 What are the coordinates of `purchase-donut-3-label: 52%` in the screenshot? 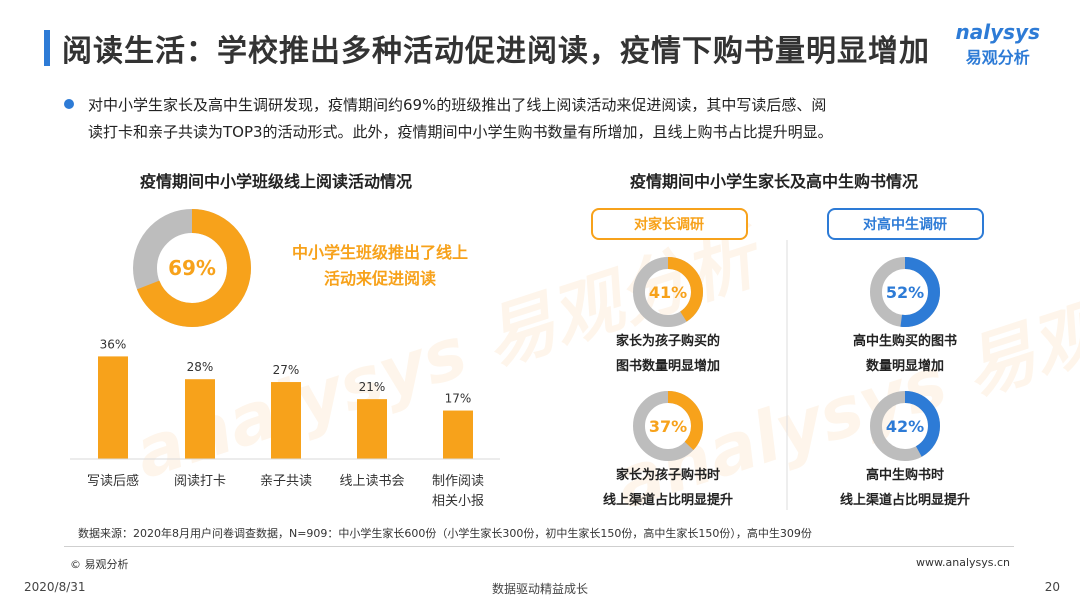 It's located at (905, 292).